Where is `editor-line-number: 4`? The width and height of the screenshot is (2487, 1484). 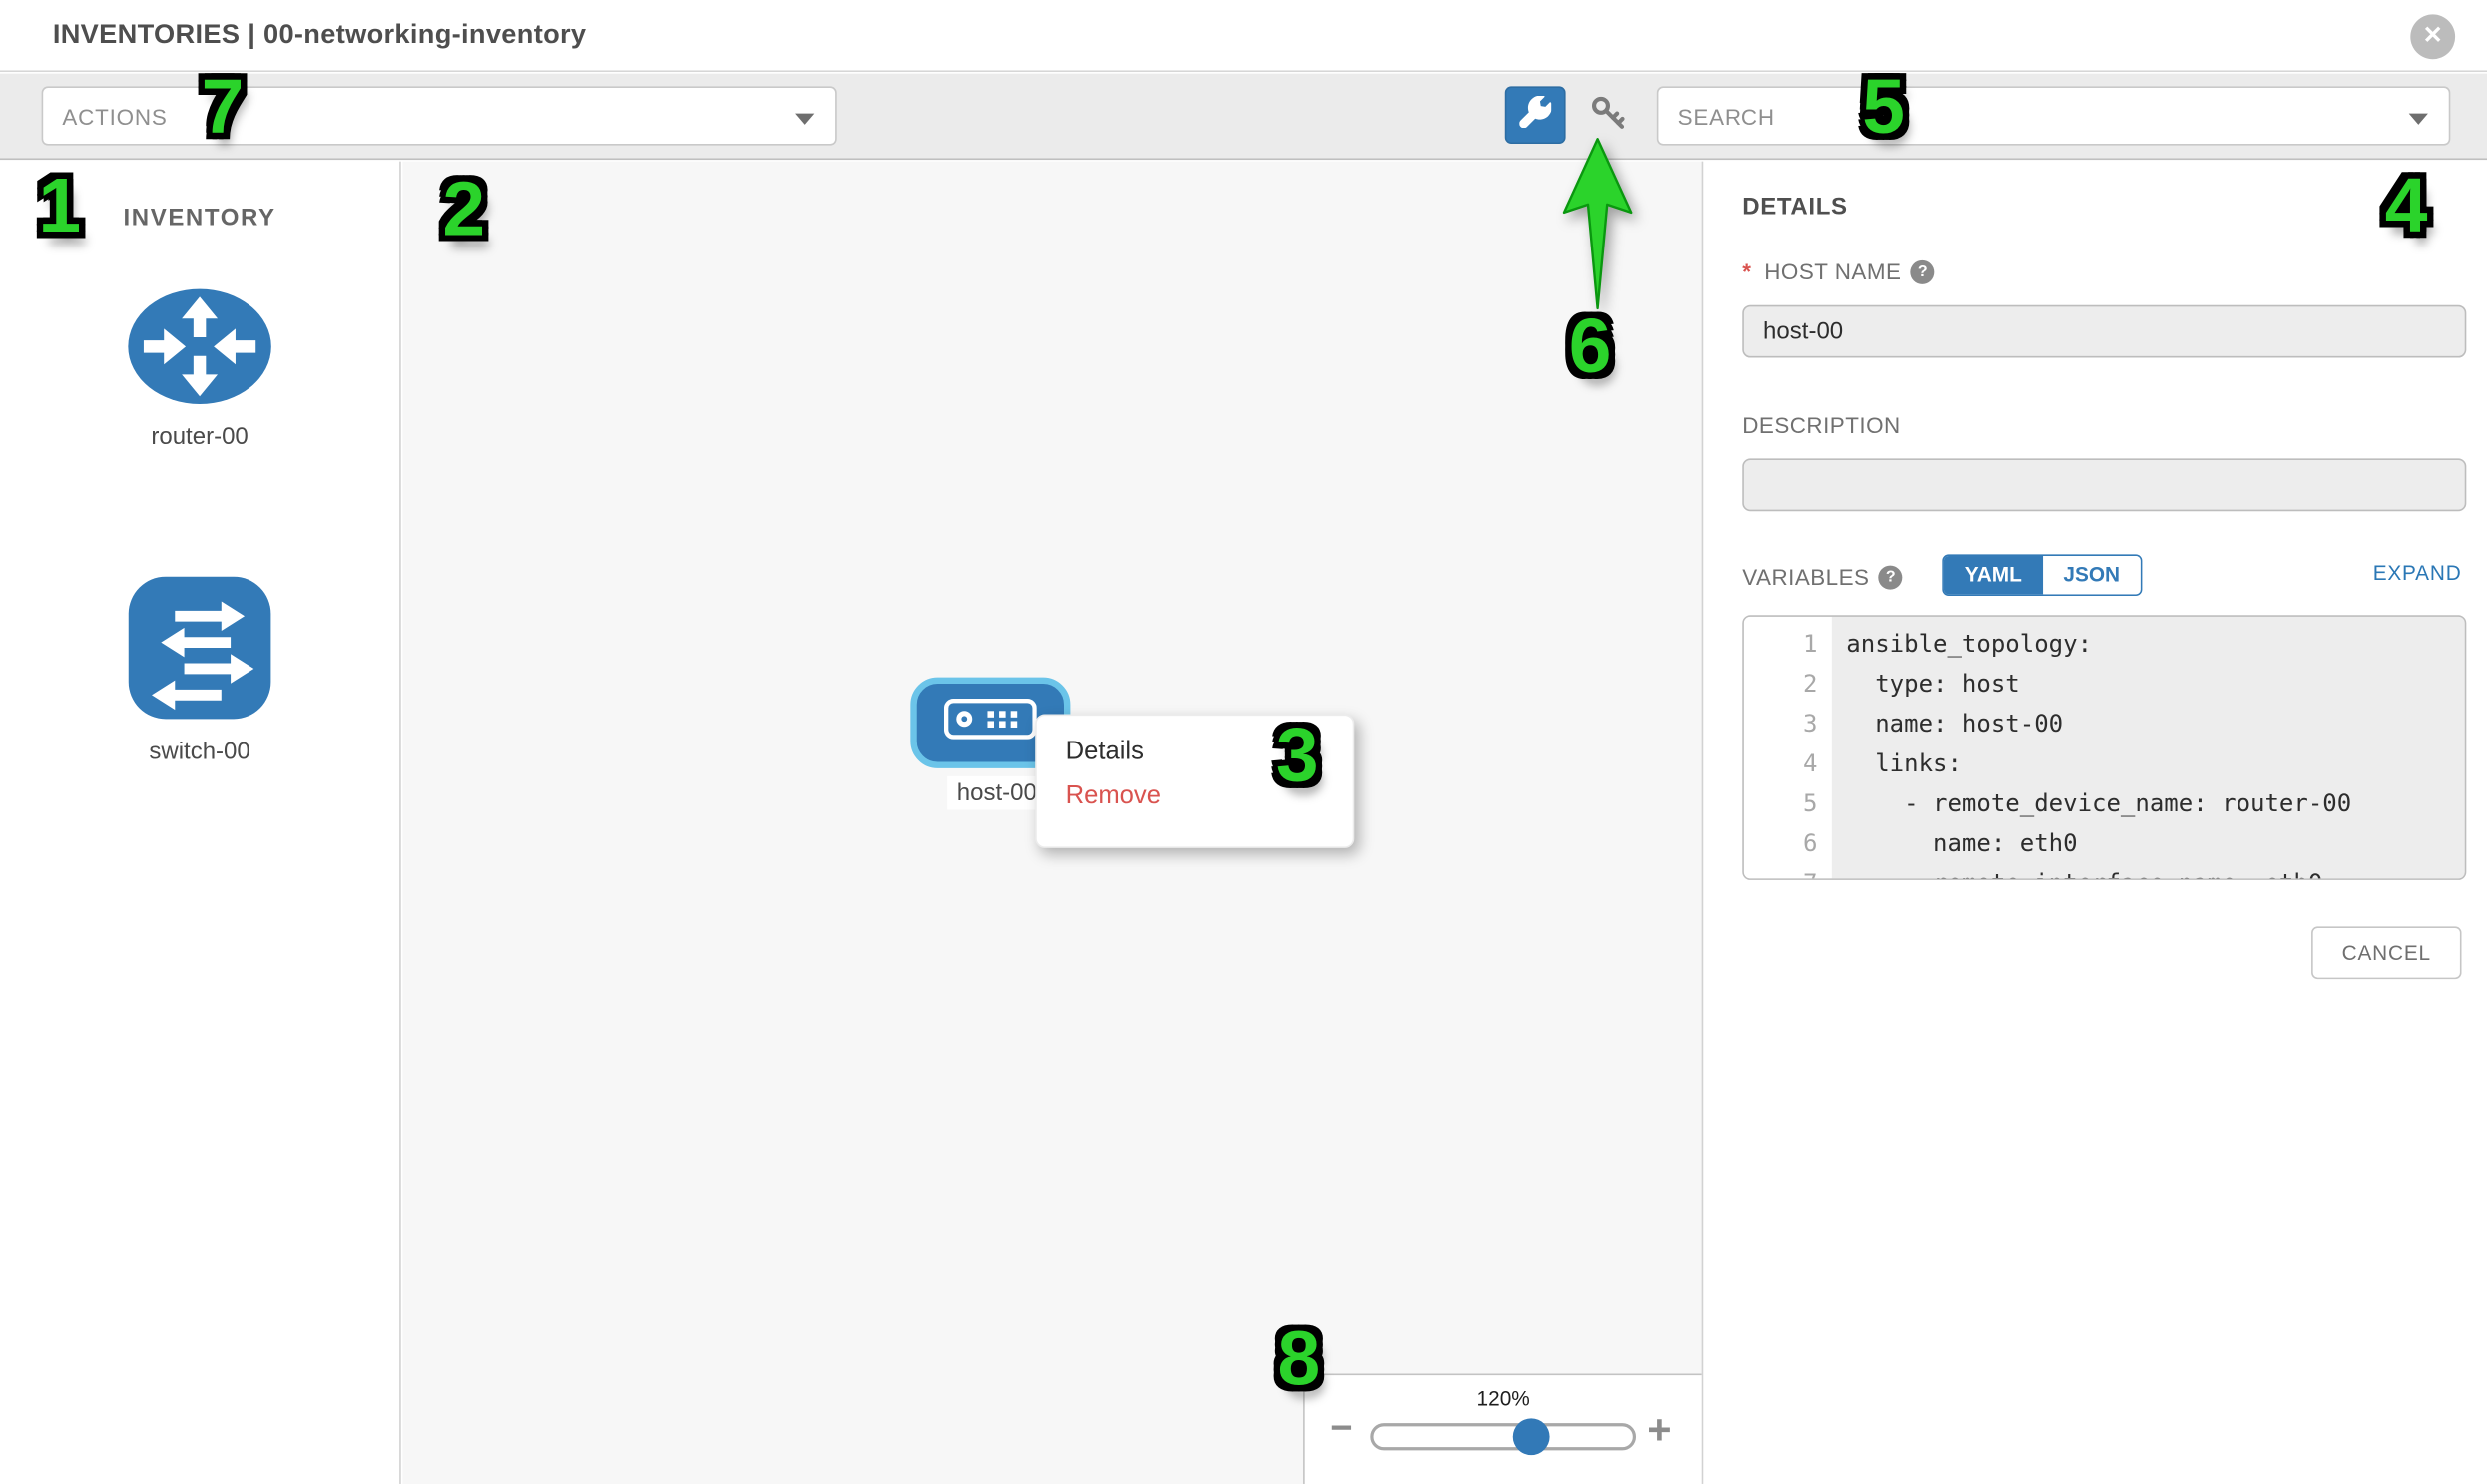 editor-line-number: 4 is located at coordinates (1810, 763).